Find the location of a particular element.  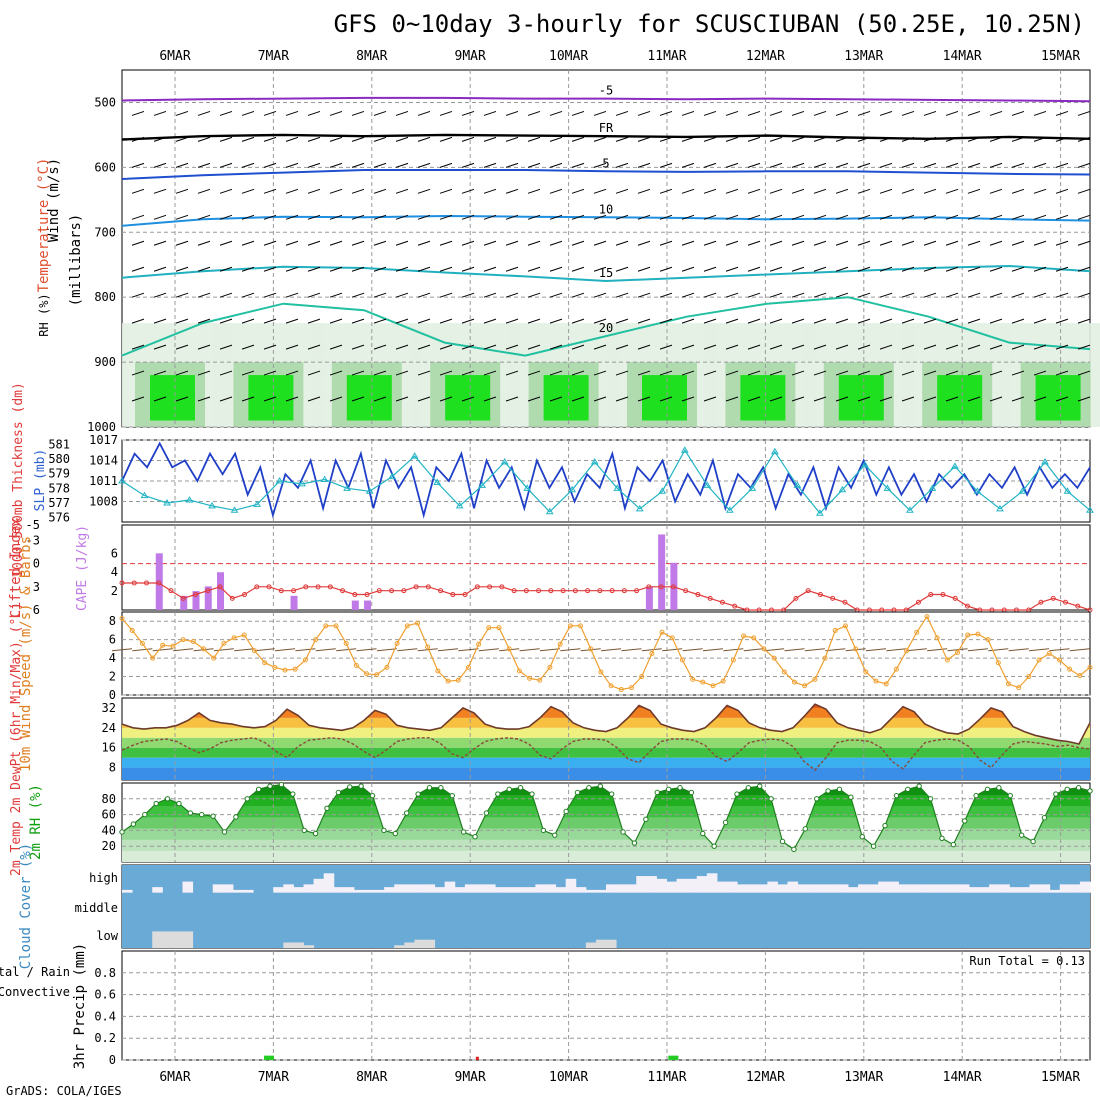

ylabel-wind10m: 10m Wind Speed (m/s) & Barbs is located at coordinates (26, 654).